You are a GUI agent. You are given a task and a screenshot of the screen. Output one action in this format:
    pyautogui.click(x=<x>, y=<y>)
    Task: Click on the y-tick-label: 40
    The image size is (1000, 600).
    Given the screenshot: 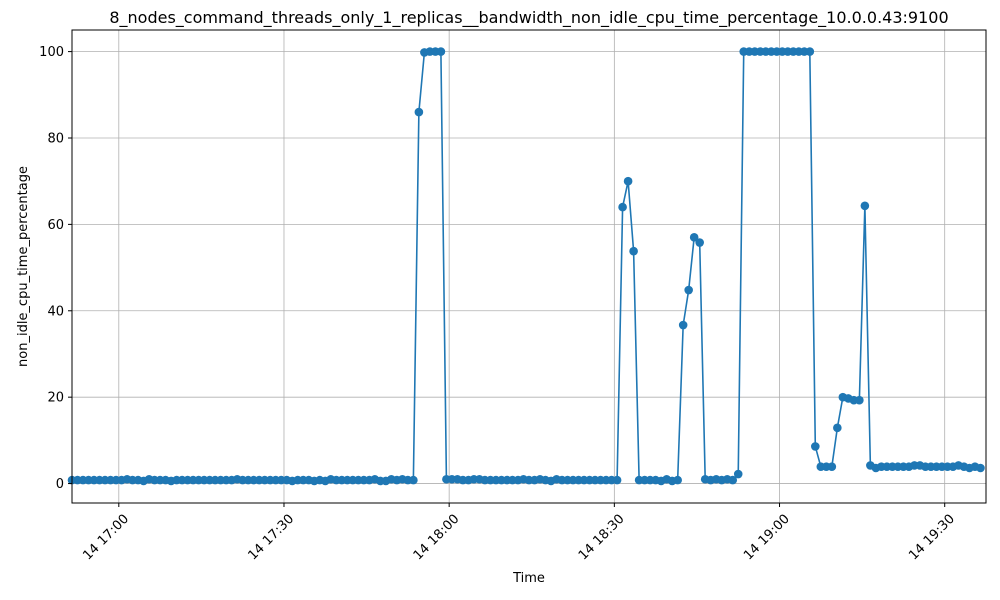 What is the action you would take?
    pyautogui.click(x=55, y=311)
    